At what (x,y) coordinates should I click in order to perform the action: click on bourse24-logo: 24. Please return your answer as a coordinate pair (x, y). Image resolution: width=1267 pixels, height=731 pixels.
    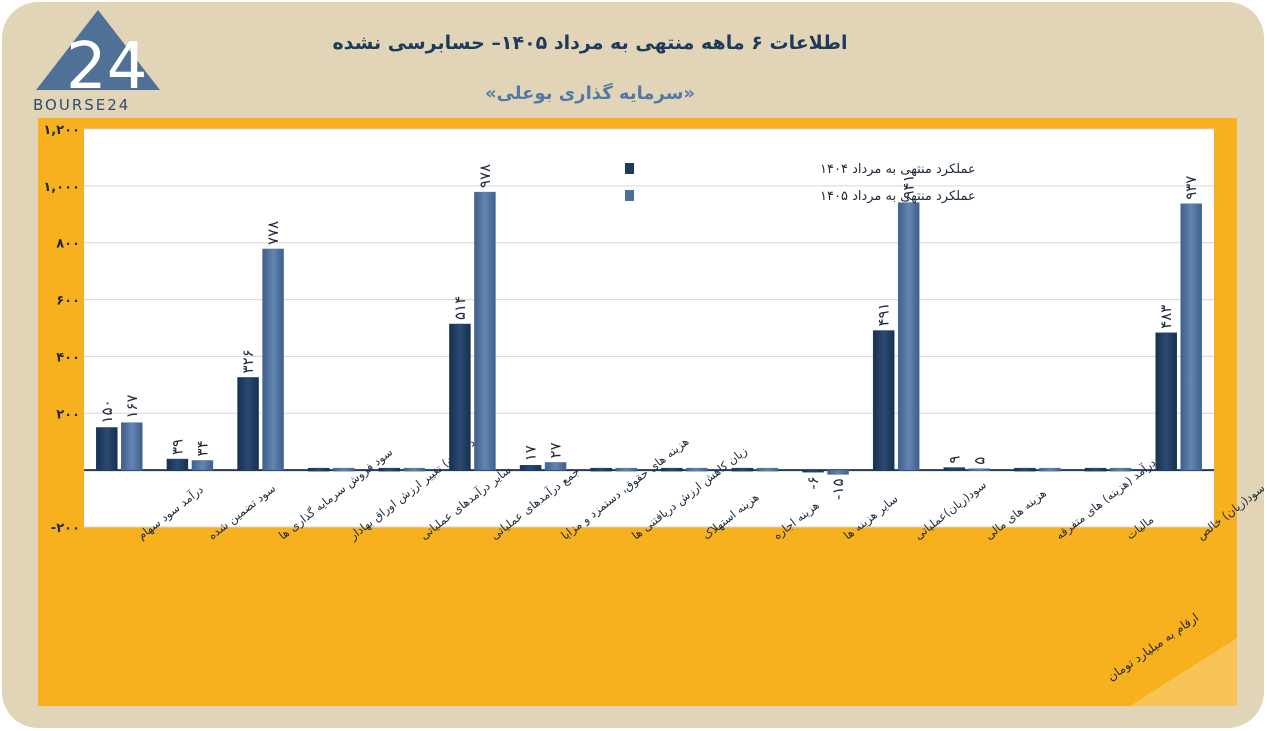
    Looking at the image, I should click on (98, 57).